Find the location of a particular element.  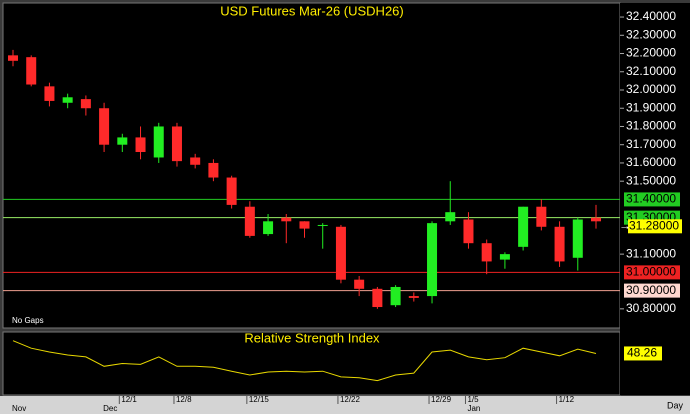

rsi-label-bg is located at coordinates (643, 353).